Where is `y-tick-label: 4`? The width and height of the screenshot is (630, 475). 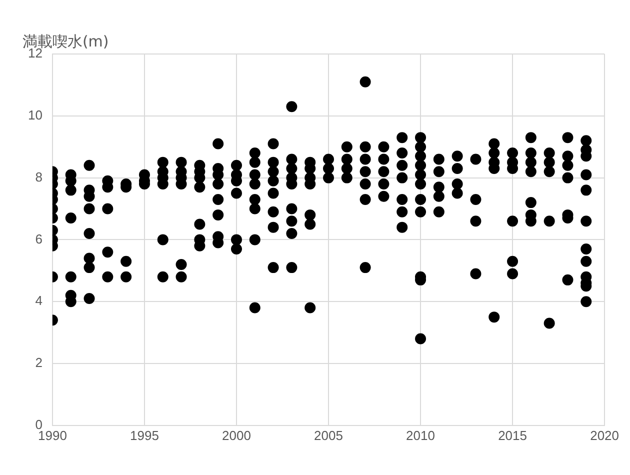 y-tick-label: 4 is located at coordinates (38, 300).